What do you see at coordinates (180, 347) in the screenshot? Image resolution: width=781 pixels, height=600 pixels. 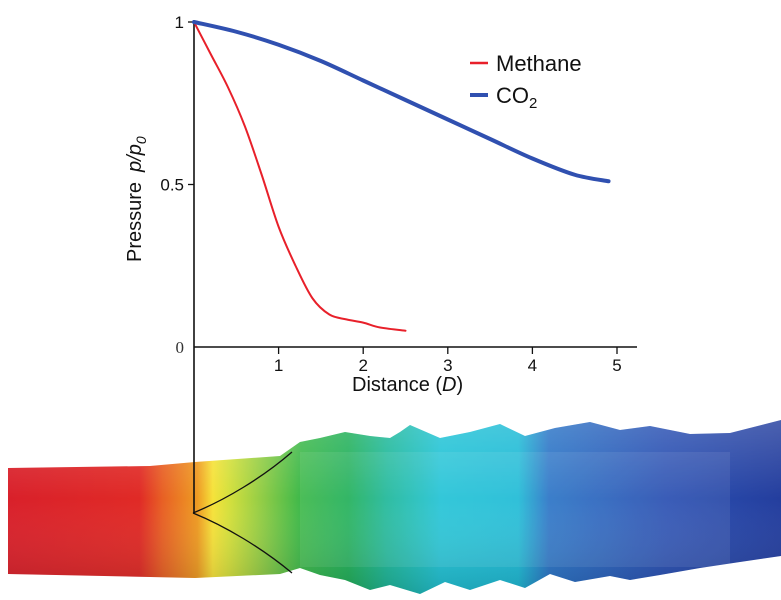 I see `y-tick-label: 0` at bounding box center [180, 347].